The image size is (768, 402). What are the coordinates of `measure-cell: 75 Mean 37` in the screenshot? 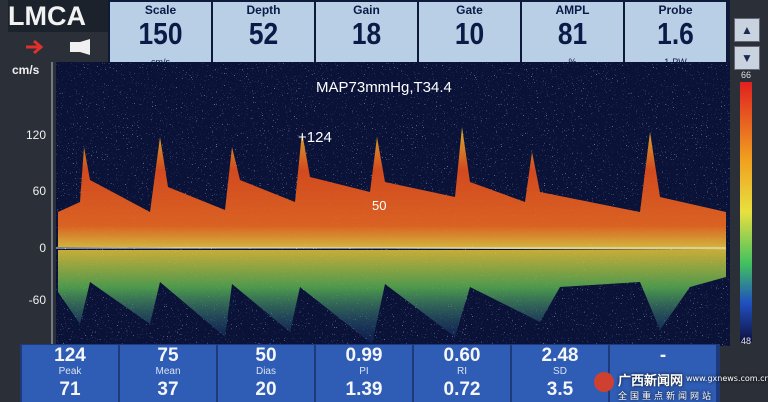 It's located at (168, 373).